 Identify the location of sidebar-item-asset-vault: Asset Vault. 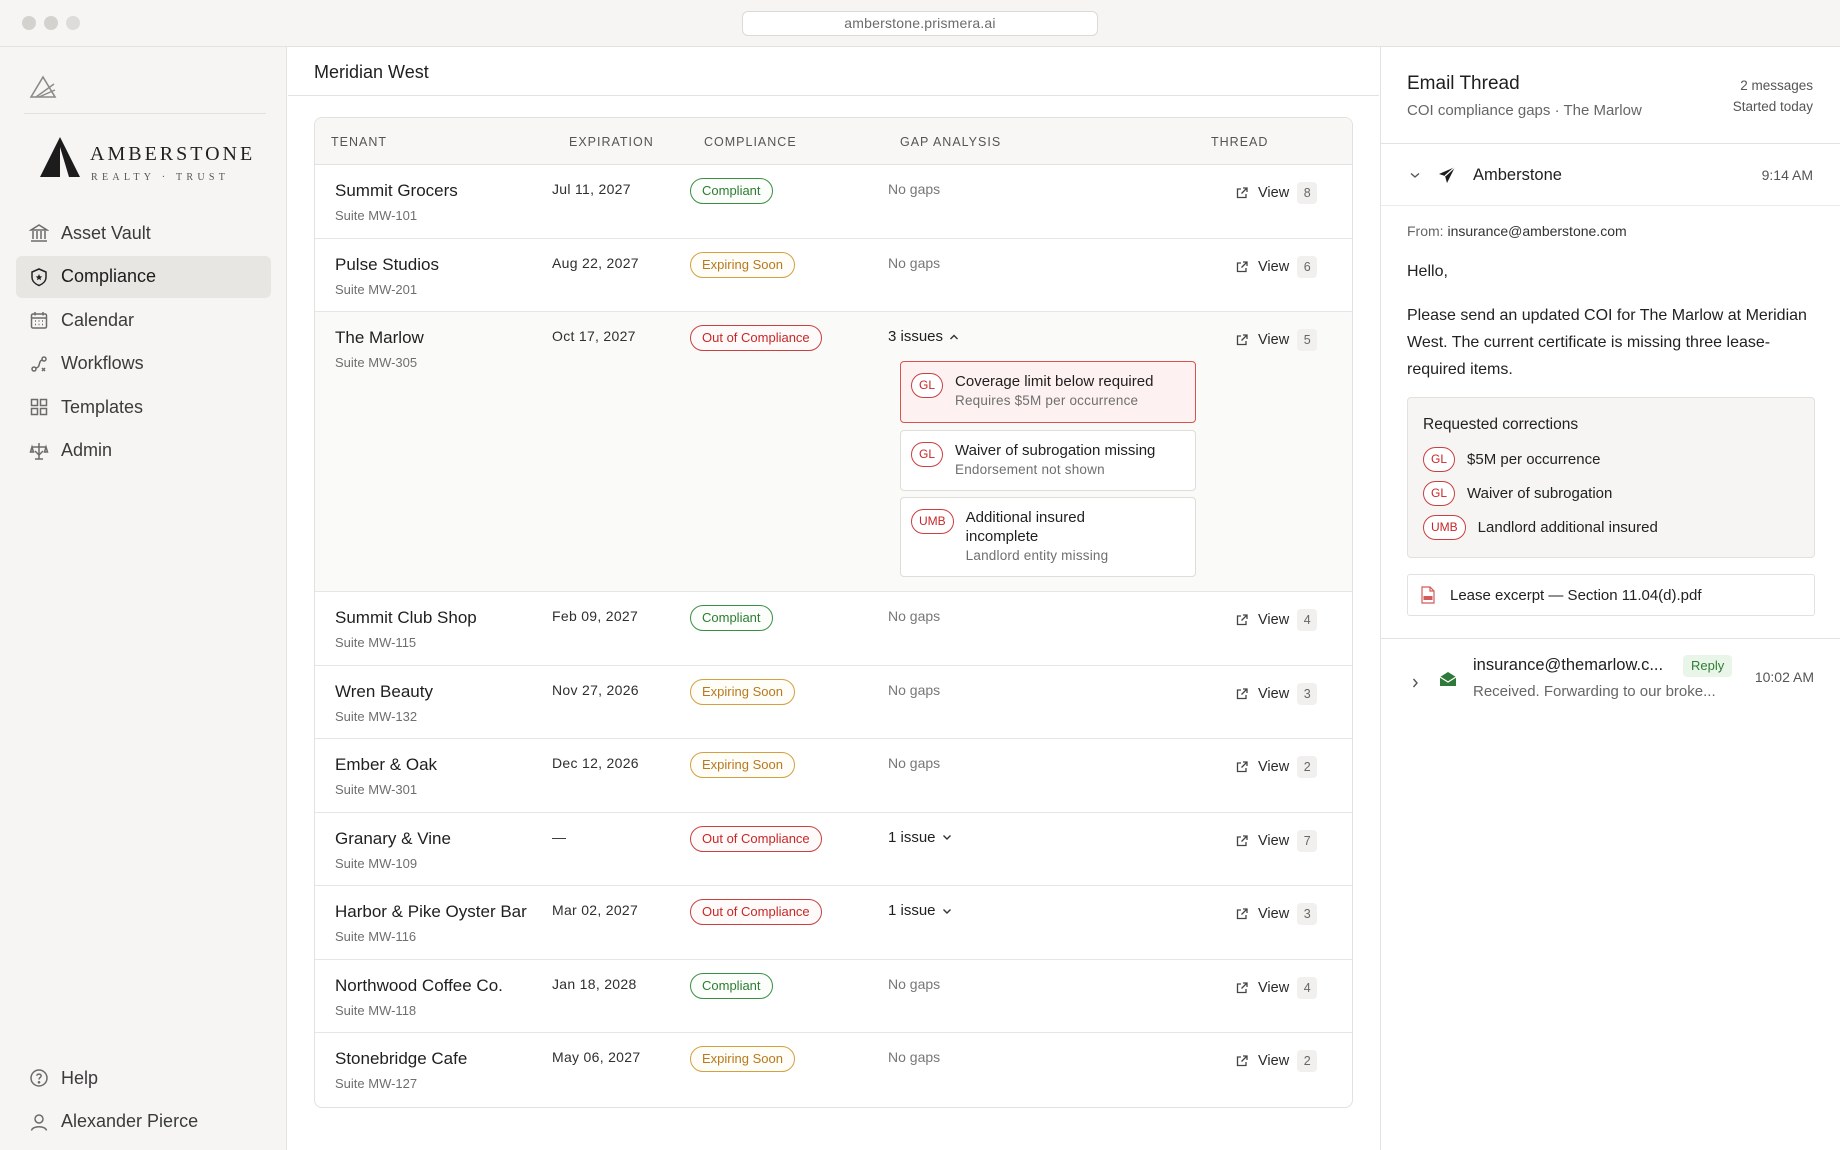
(143, 233).